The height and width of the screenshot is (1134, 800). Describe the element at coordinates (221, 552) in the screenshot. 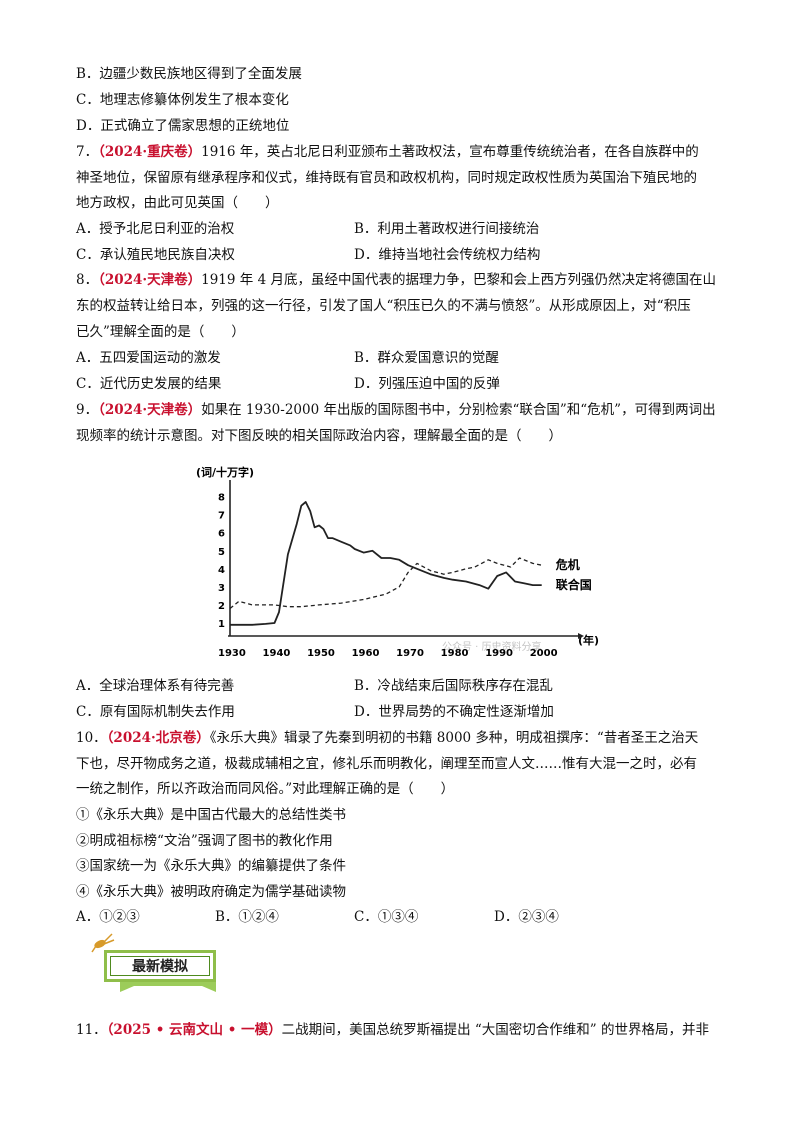

I see `y-tick-label: 5` at that location.